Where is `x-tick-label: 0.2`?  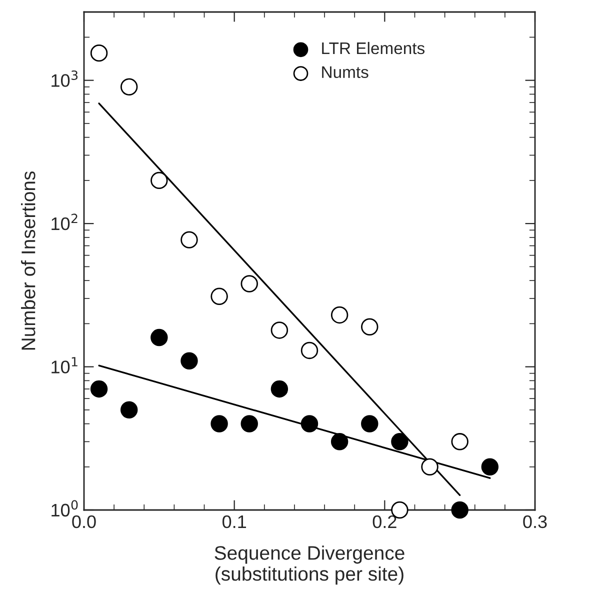
x-tick-label: 0.2 is located at coordinates (384, 521).